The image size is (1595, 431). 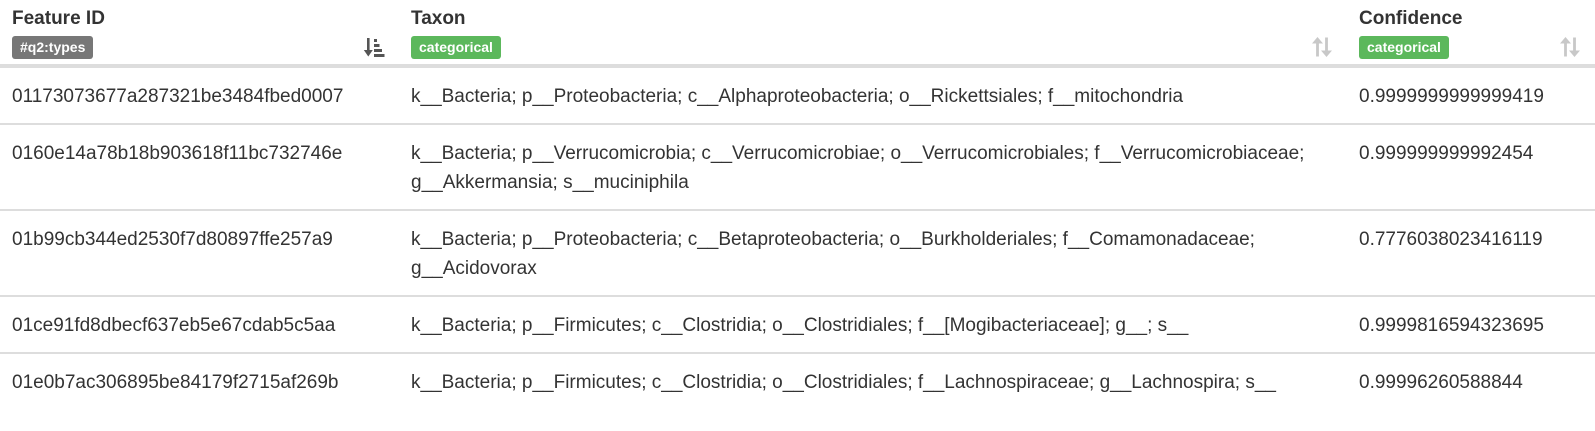 What do you see at coordinates (438, 18) in the screenshot?
I see `column-title: Taxon` at bounding box center [438, 18].